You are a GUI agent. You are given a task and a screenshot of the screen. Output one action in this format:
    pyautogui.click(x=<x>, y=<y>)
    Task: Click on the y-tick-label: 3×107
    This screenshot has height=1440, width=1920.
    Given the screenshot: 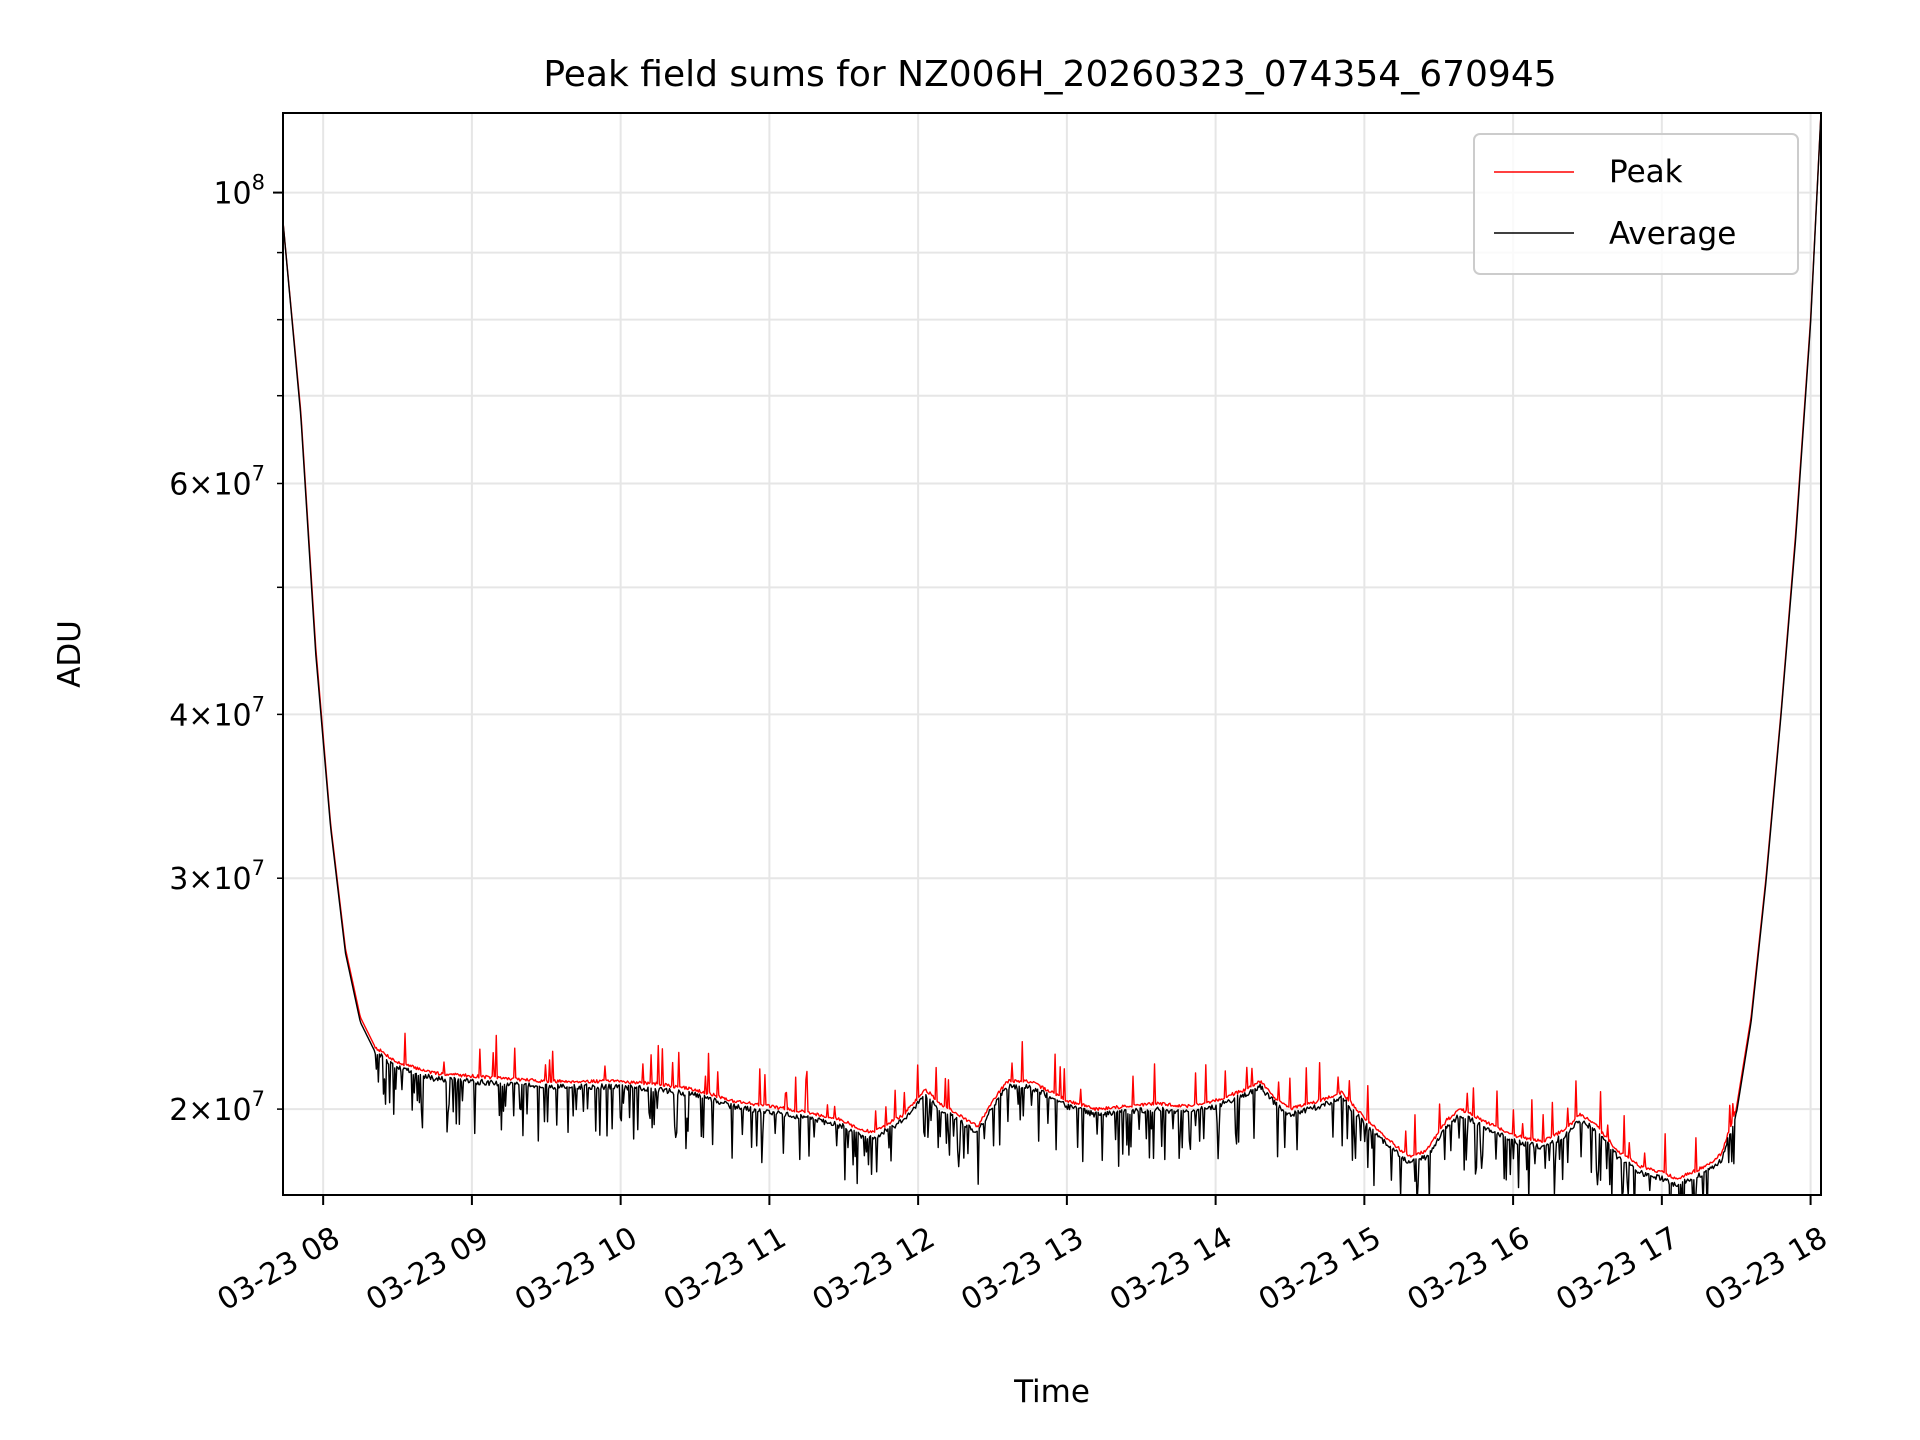 What is the action you would take?
    pyautogui.click(x=217, y=876)
    